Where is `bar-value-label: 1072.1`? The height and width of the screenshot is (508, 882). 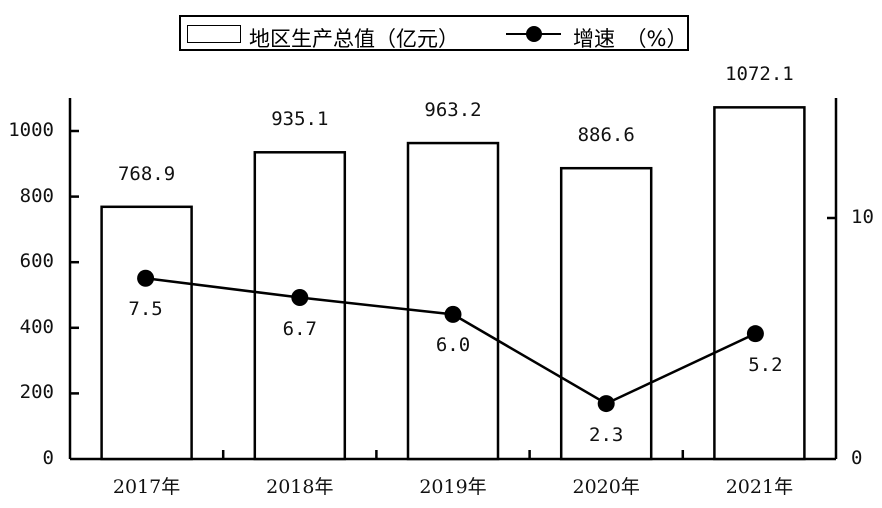
bar-value-label: 1072.1 is located at coordinates (759, 74).